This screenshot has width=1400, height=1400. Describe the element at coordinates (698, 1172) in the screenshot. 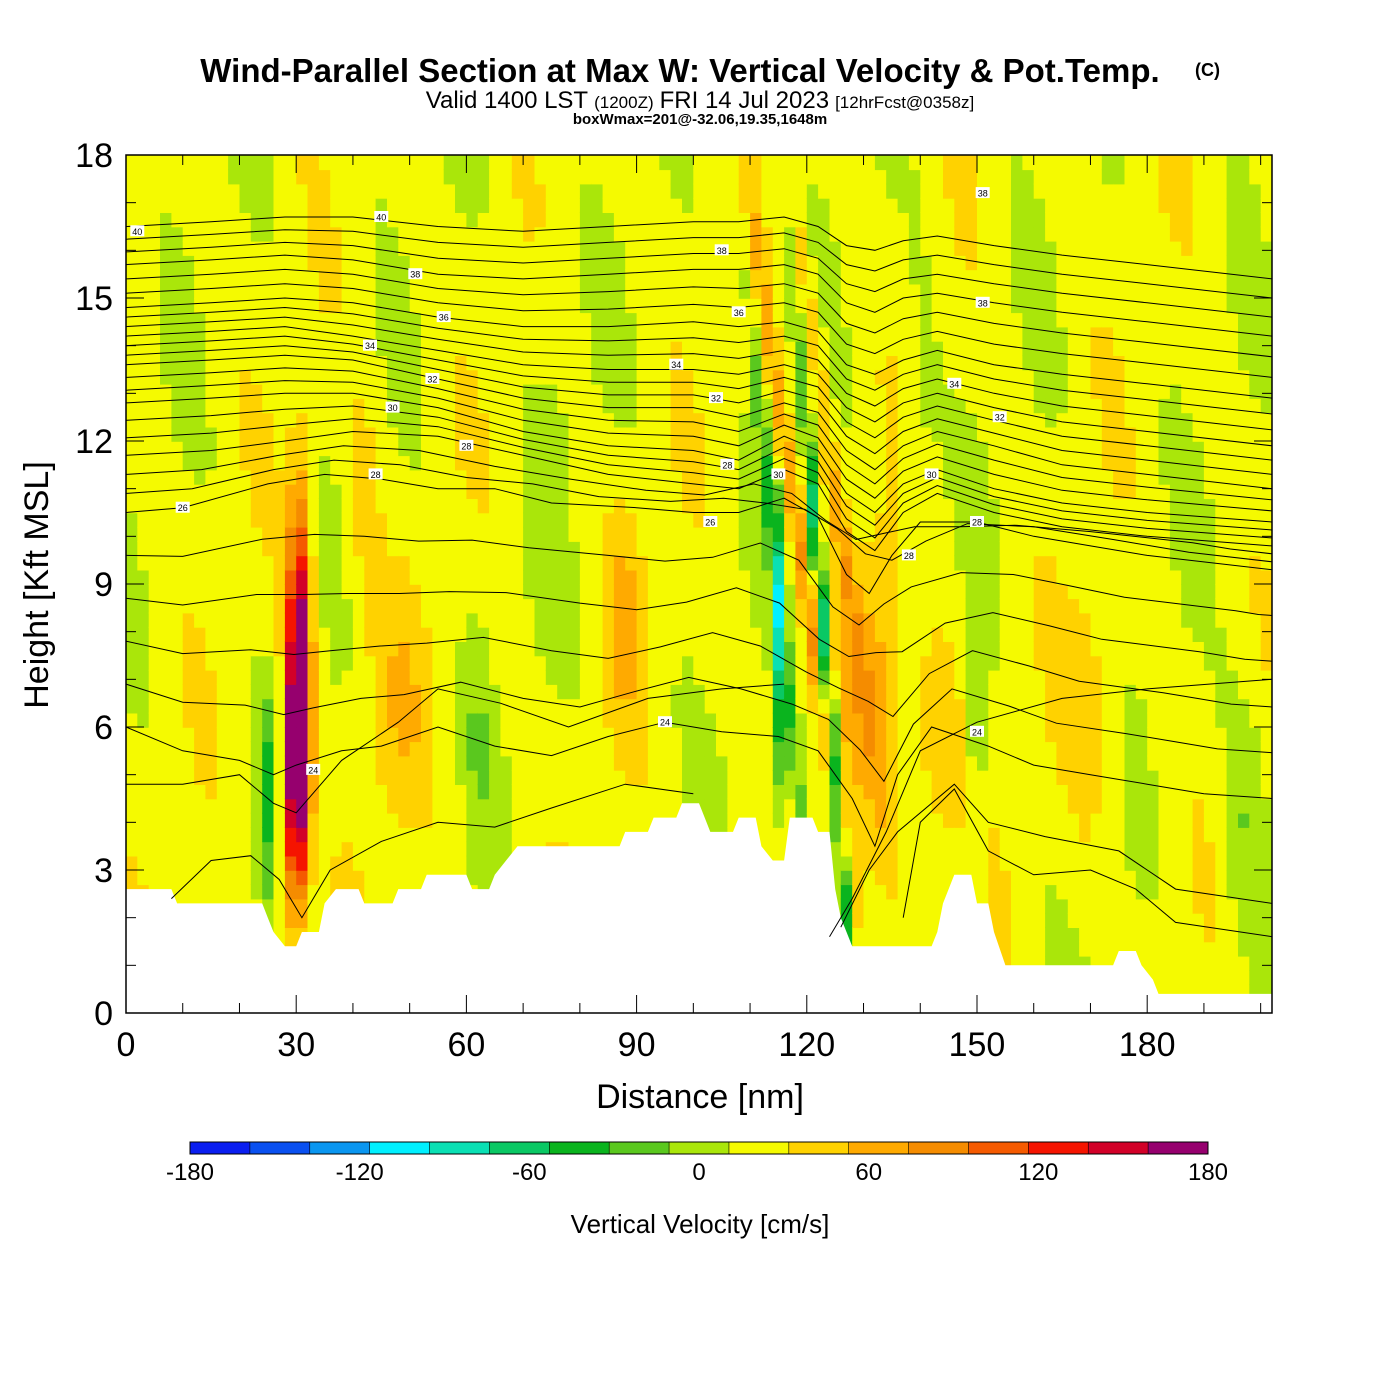

I see `colorbar-tick-label: 0` at that location.